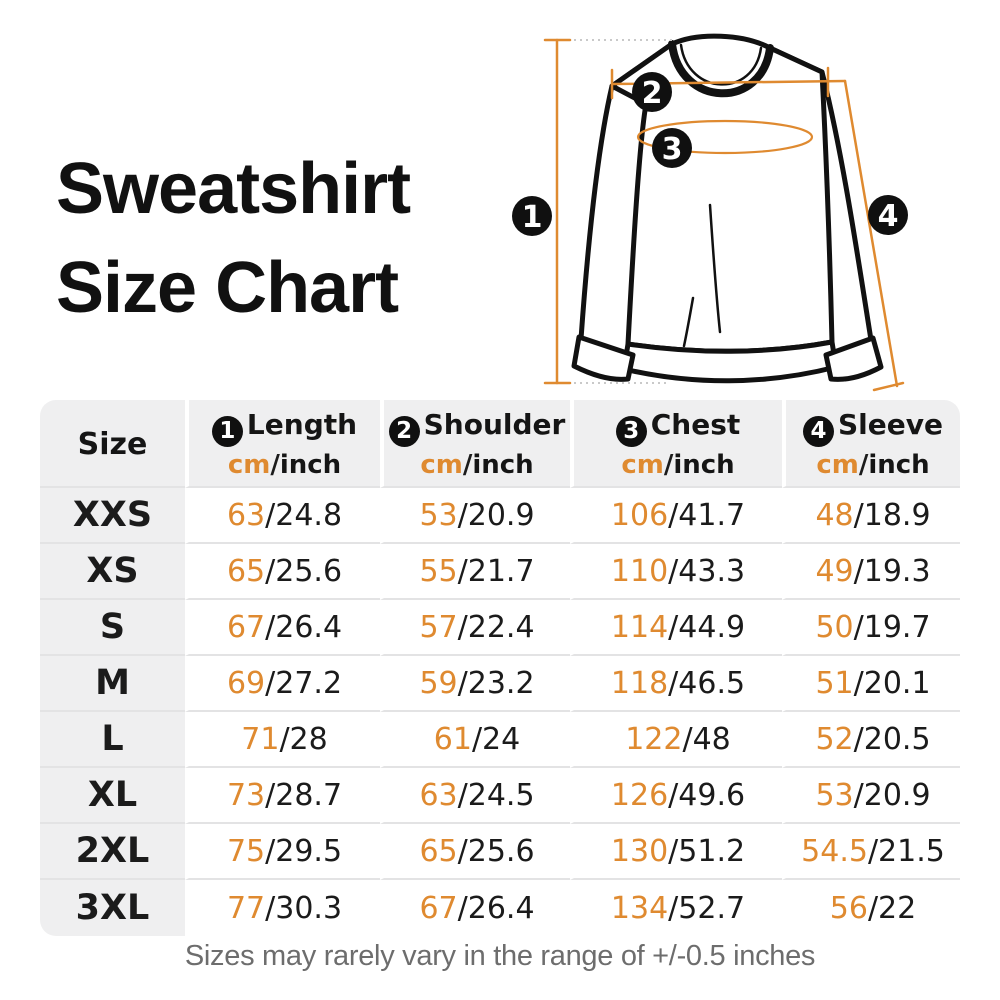 This screenshot has height=1000, width=1000. I want to click on table-row: 2XL 75/29.5 65/25.6 130/51.2 54.5/21.5, so click(500, 852).